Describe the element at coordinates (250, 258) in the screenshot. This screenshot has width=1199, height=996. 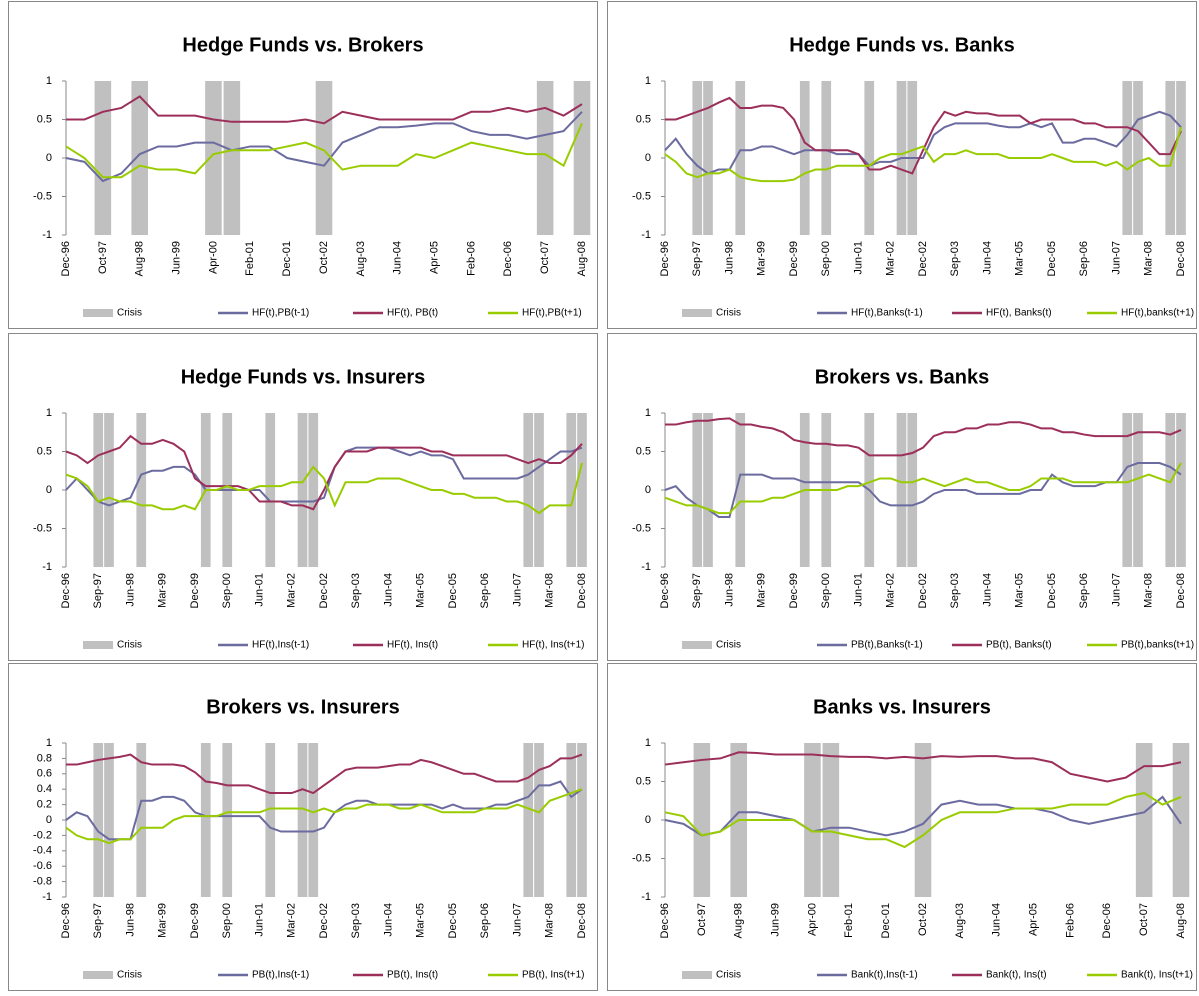
I see `x-tick-label: Feb-01` at that location.